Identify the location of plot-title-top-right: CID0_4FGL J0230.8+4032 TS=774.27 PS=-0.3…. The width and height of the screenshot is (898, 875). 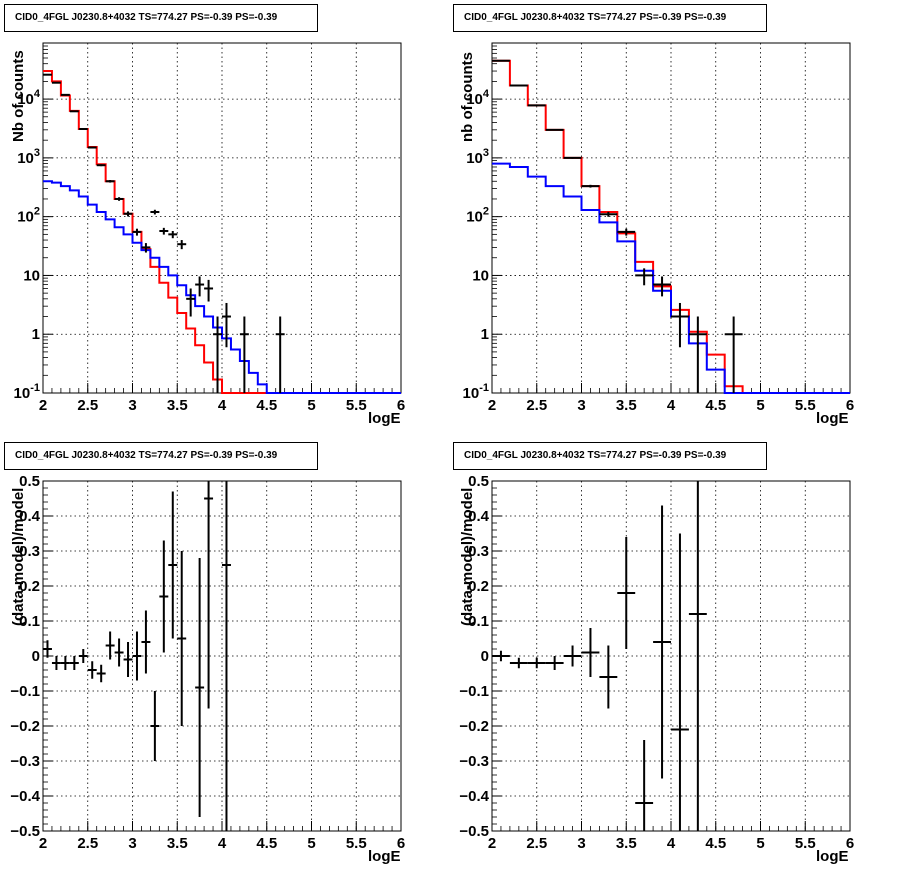
(610, 18).